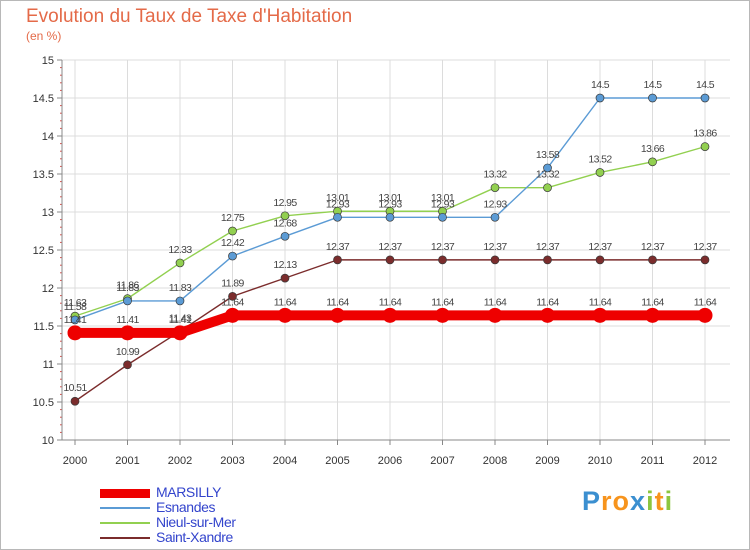 The height and width of the screenshot is (550, 750). What do you see at coordinates (189, 16) in the screenshot?
I see `chart-title: Evolution du Taux de Taxe d'Habitation` at bounding box center [189, 16].